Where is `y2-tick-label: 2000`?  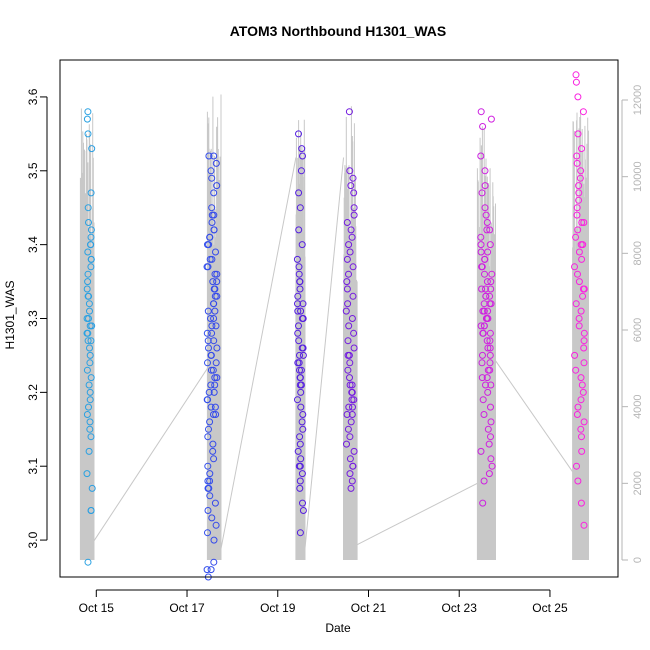 y2-tick-label: 2000 is located at coordinates (638, 483).